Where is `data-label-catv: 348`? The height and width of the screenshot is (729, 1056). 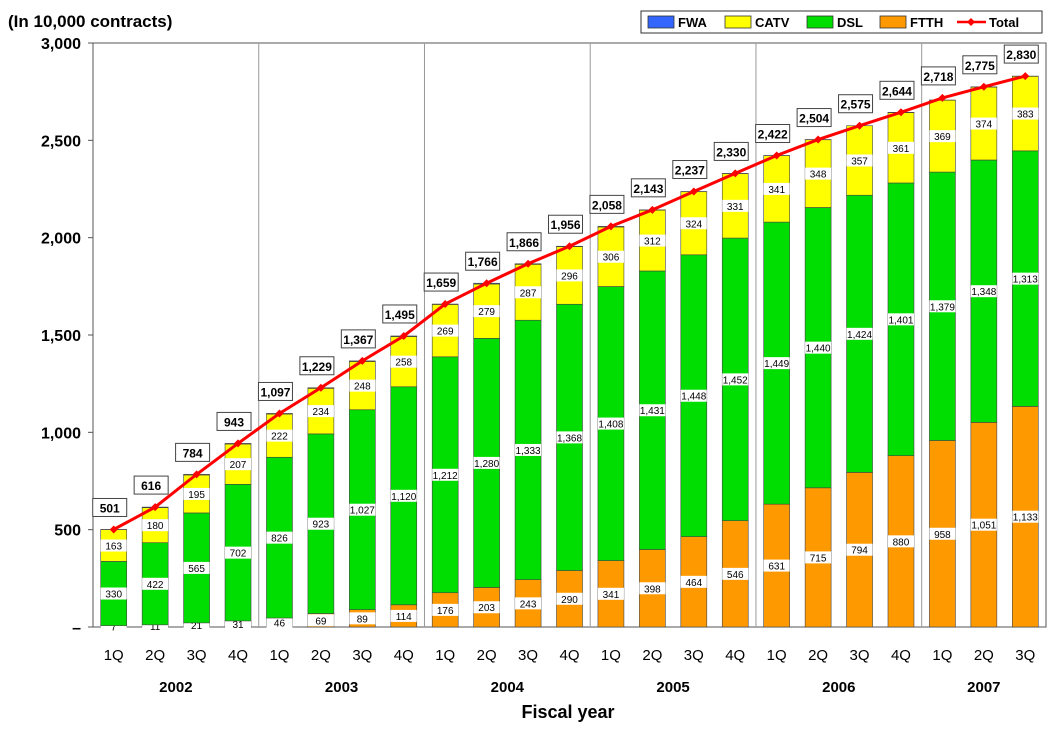
data-label-catv: 348 is located at coordinates (818, 175).